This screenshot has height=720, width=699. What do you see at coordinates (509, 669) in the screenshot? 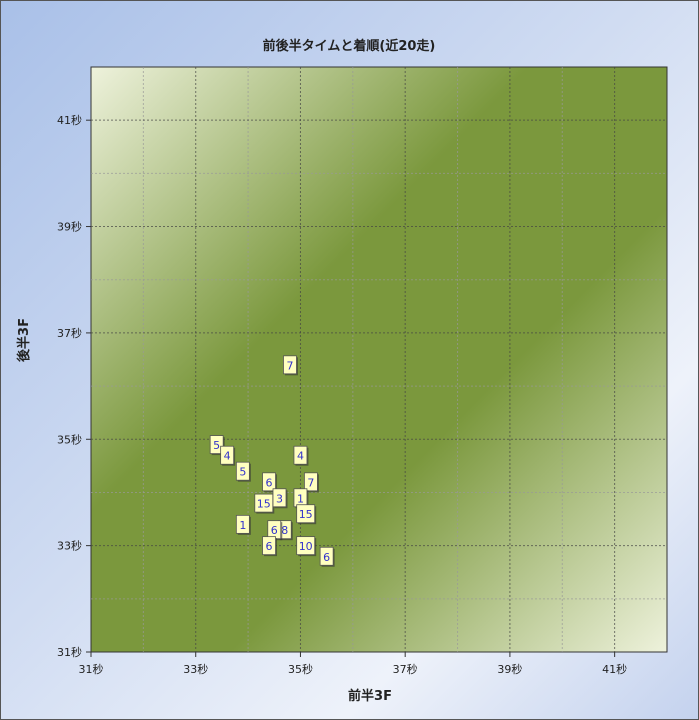
I see `x-tick-label: 39秒` at bounding box center [509, 669].